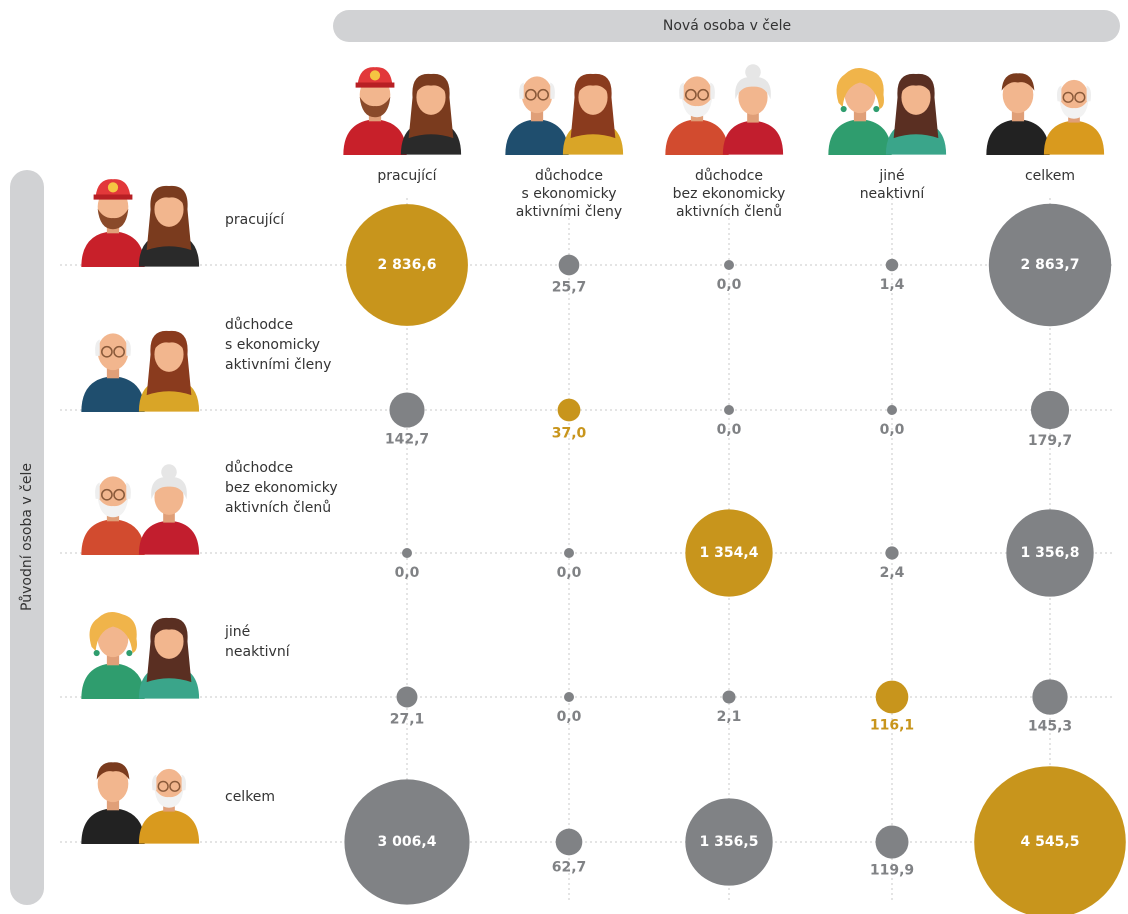  Describe the element at coordinates (1050, 176) in the screenshot. I see `column-label: celkem` at that location.